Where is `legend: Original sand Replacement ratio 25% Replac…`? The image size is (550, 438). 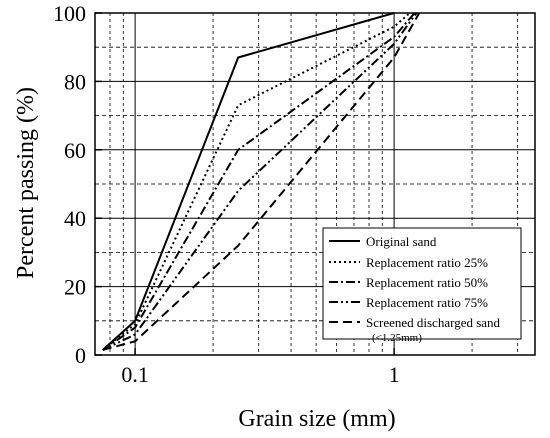 legend: Original sand Replacement ratio 25% Replac… is located at coordinates (422, 285).